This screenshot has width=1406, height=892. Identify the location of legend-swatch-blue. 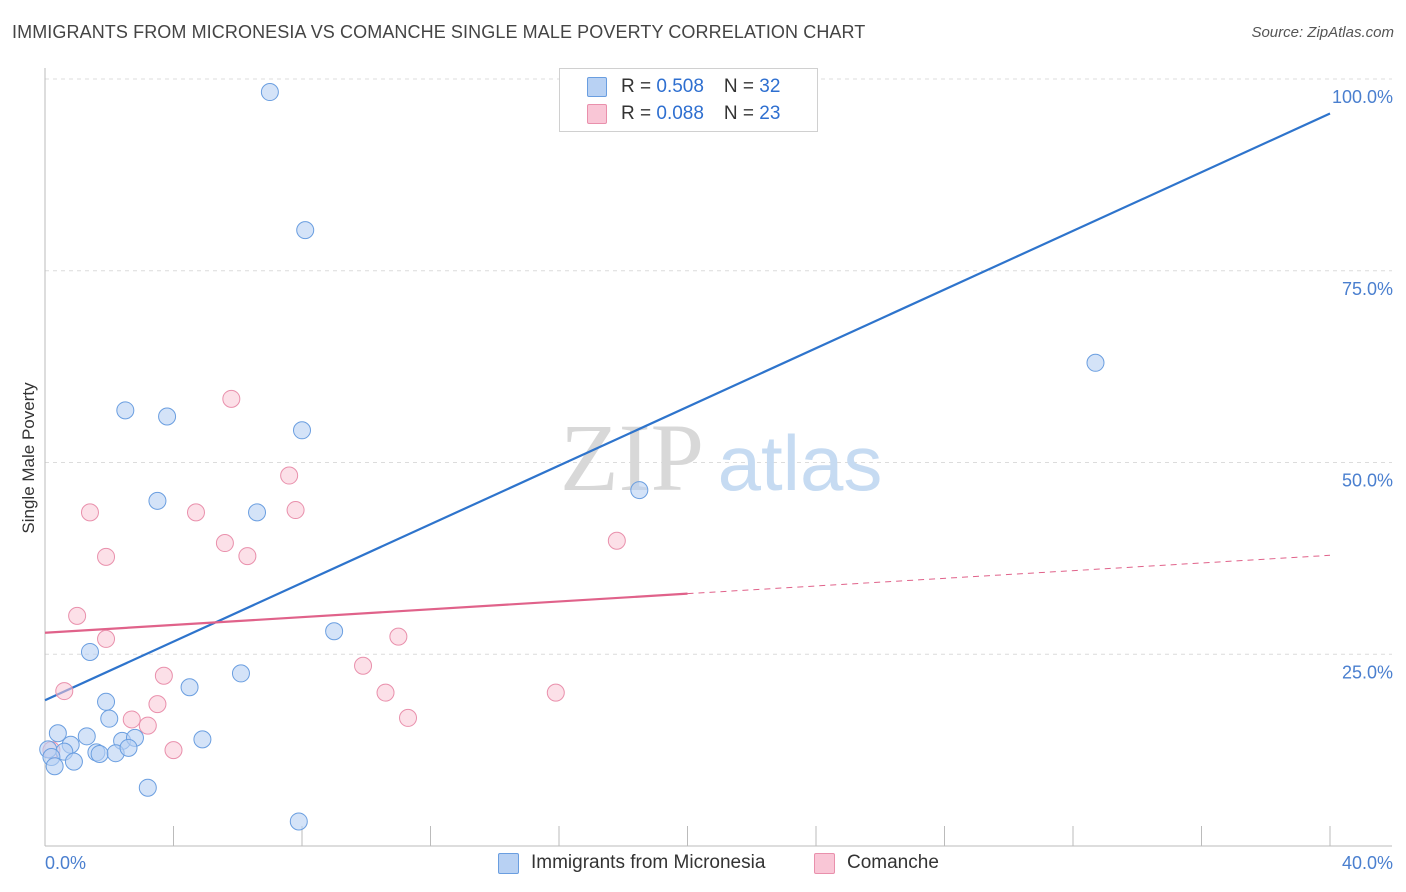
(597, 87).